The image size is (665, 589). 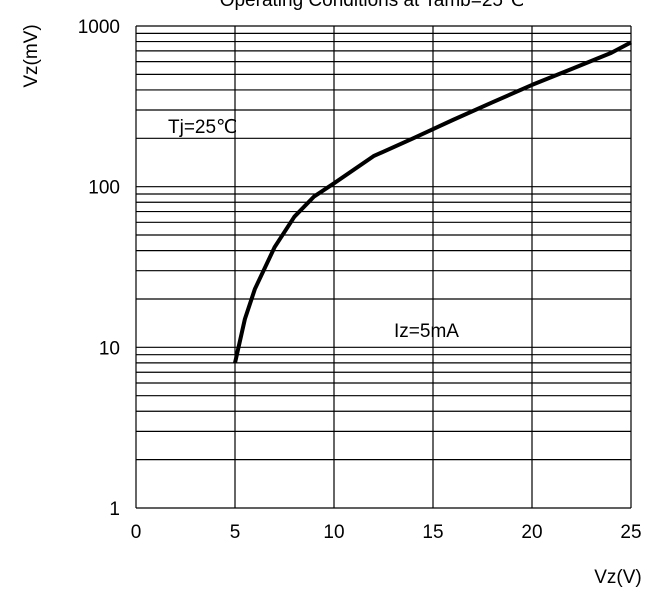 What do you see at coordinates (432, 532) in the screenshot?
I see `x-tick-label-3: 15` at bounding box center [432, 532].